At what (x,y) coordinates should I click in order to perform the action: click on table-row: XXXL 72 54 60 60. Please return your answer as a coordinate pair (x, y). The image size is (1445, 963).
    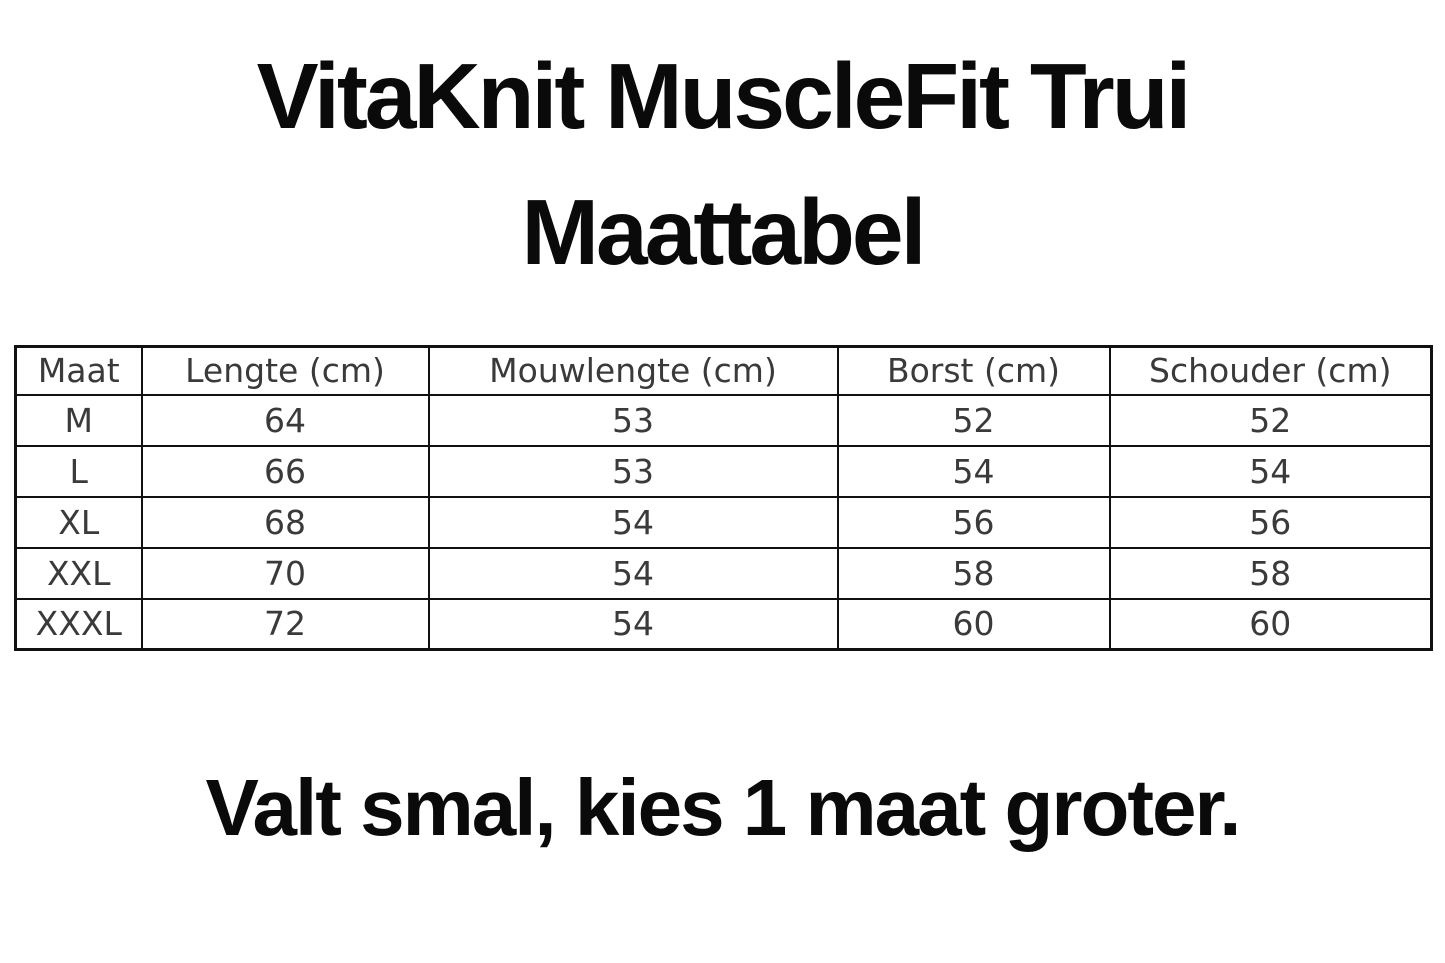
    Looking at the image, I should click on (723, 624).